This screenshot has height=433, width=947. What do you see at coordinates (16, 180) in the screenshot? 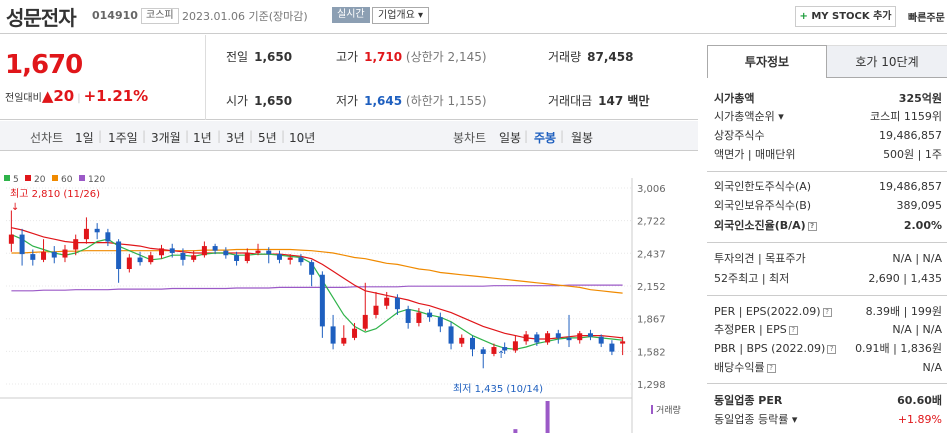
I see `legend-label-5: 5` at bounding box center [16, 180].